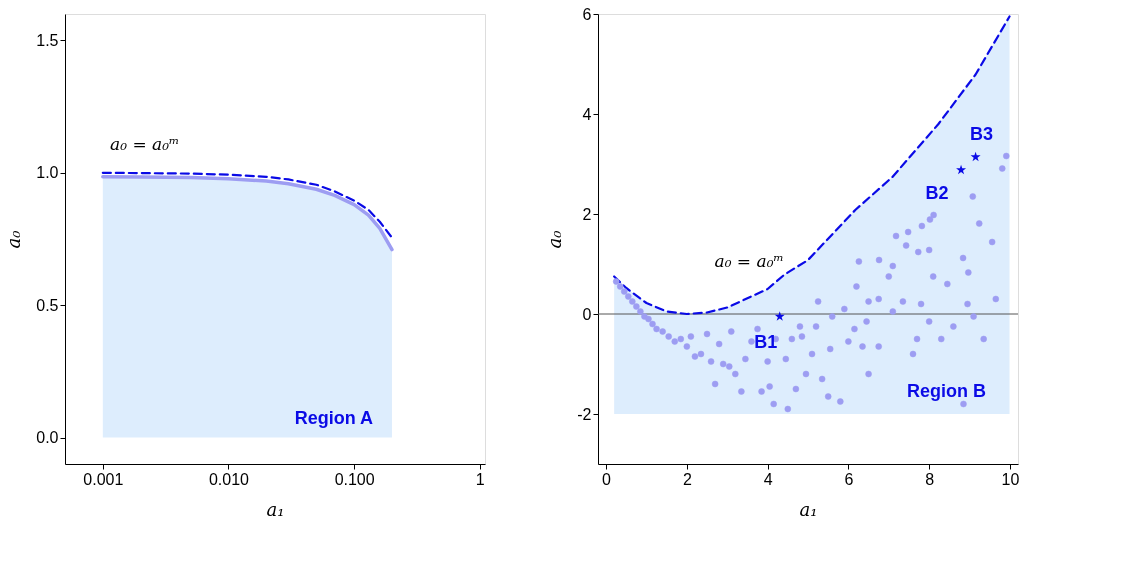  What do you see at coordinates (768, 479) in the screenshot?
I see `x-tick-label: 4` at bounding box center [768, 479].